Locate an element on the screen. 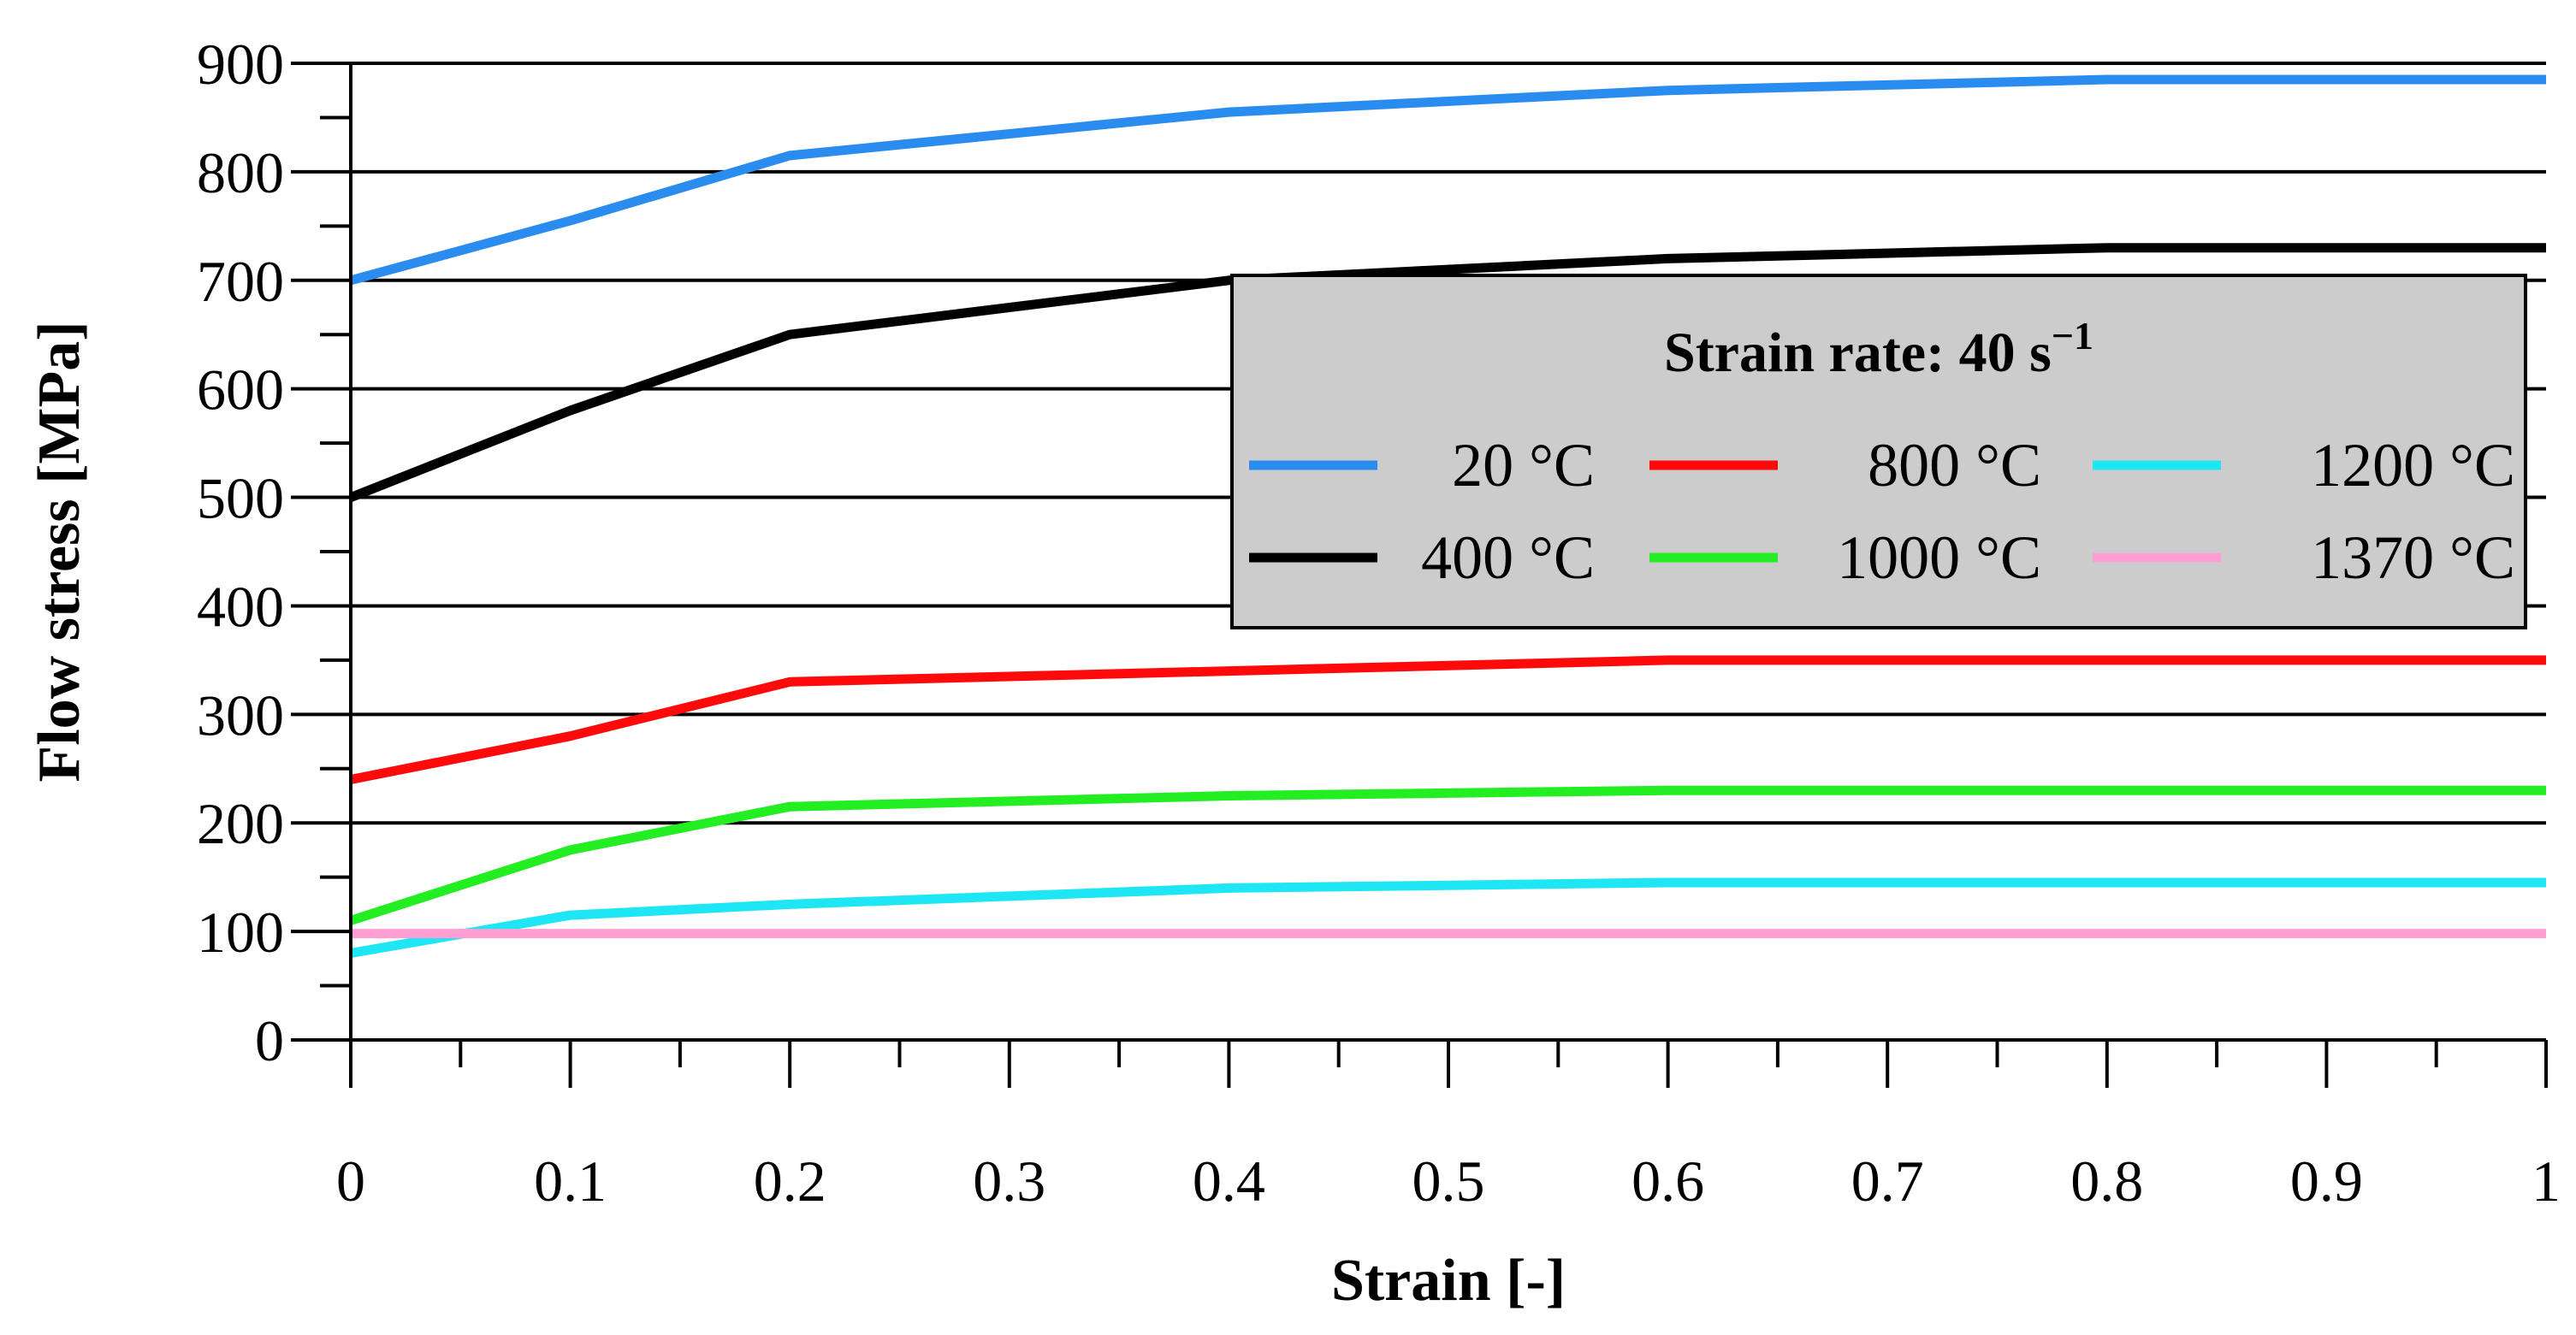  series-line-1200c is located at coordinates (1448, 917).